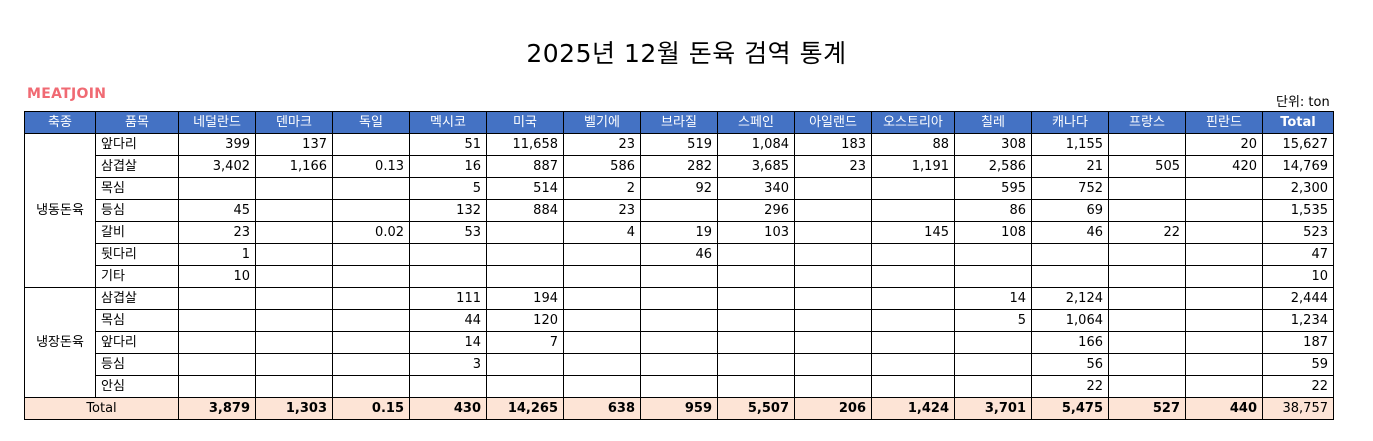 This screenshot has height=441, width=1373. Describe the element at coordinates (448, 408) in the screenshot. I see `total-cell: 430` at that location.